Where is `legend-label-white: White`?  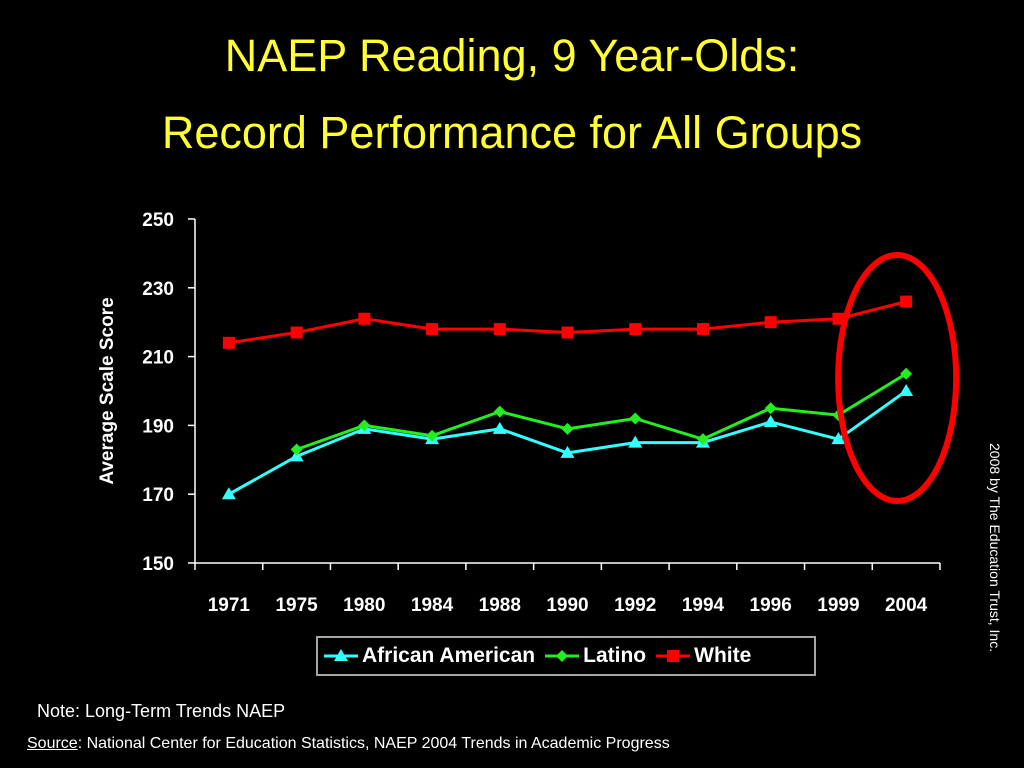 legend-label-white: White is located at coordinates (723, 655).